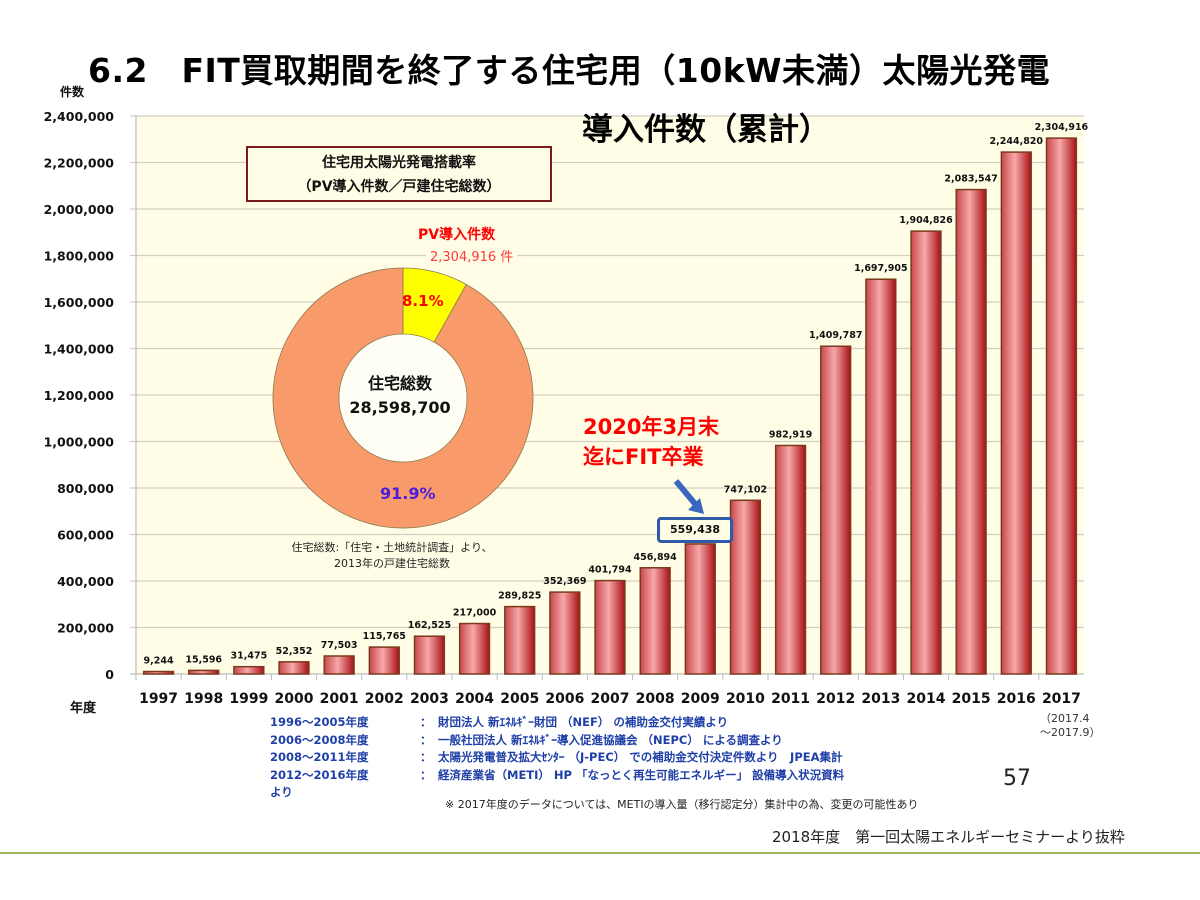 Image resolution: width=1200 pixels, height=900 pixels. What do you see at coordinates (790, 434) in the screenshot?
I see `data-label: 982,919` at bounding box center [790, 434].